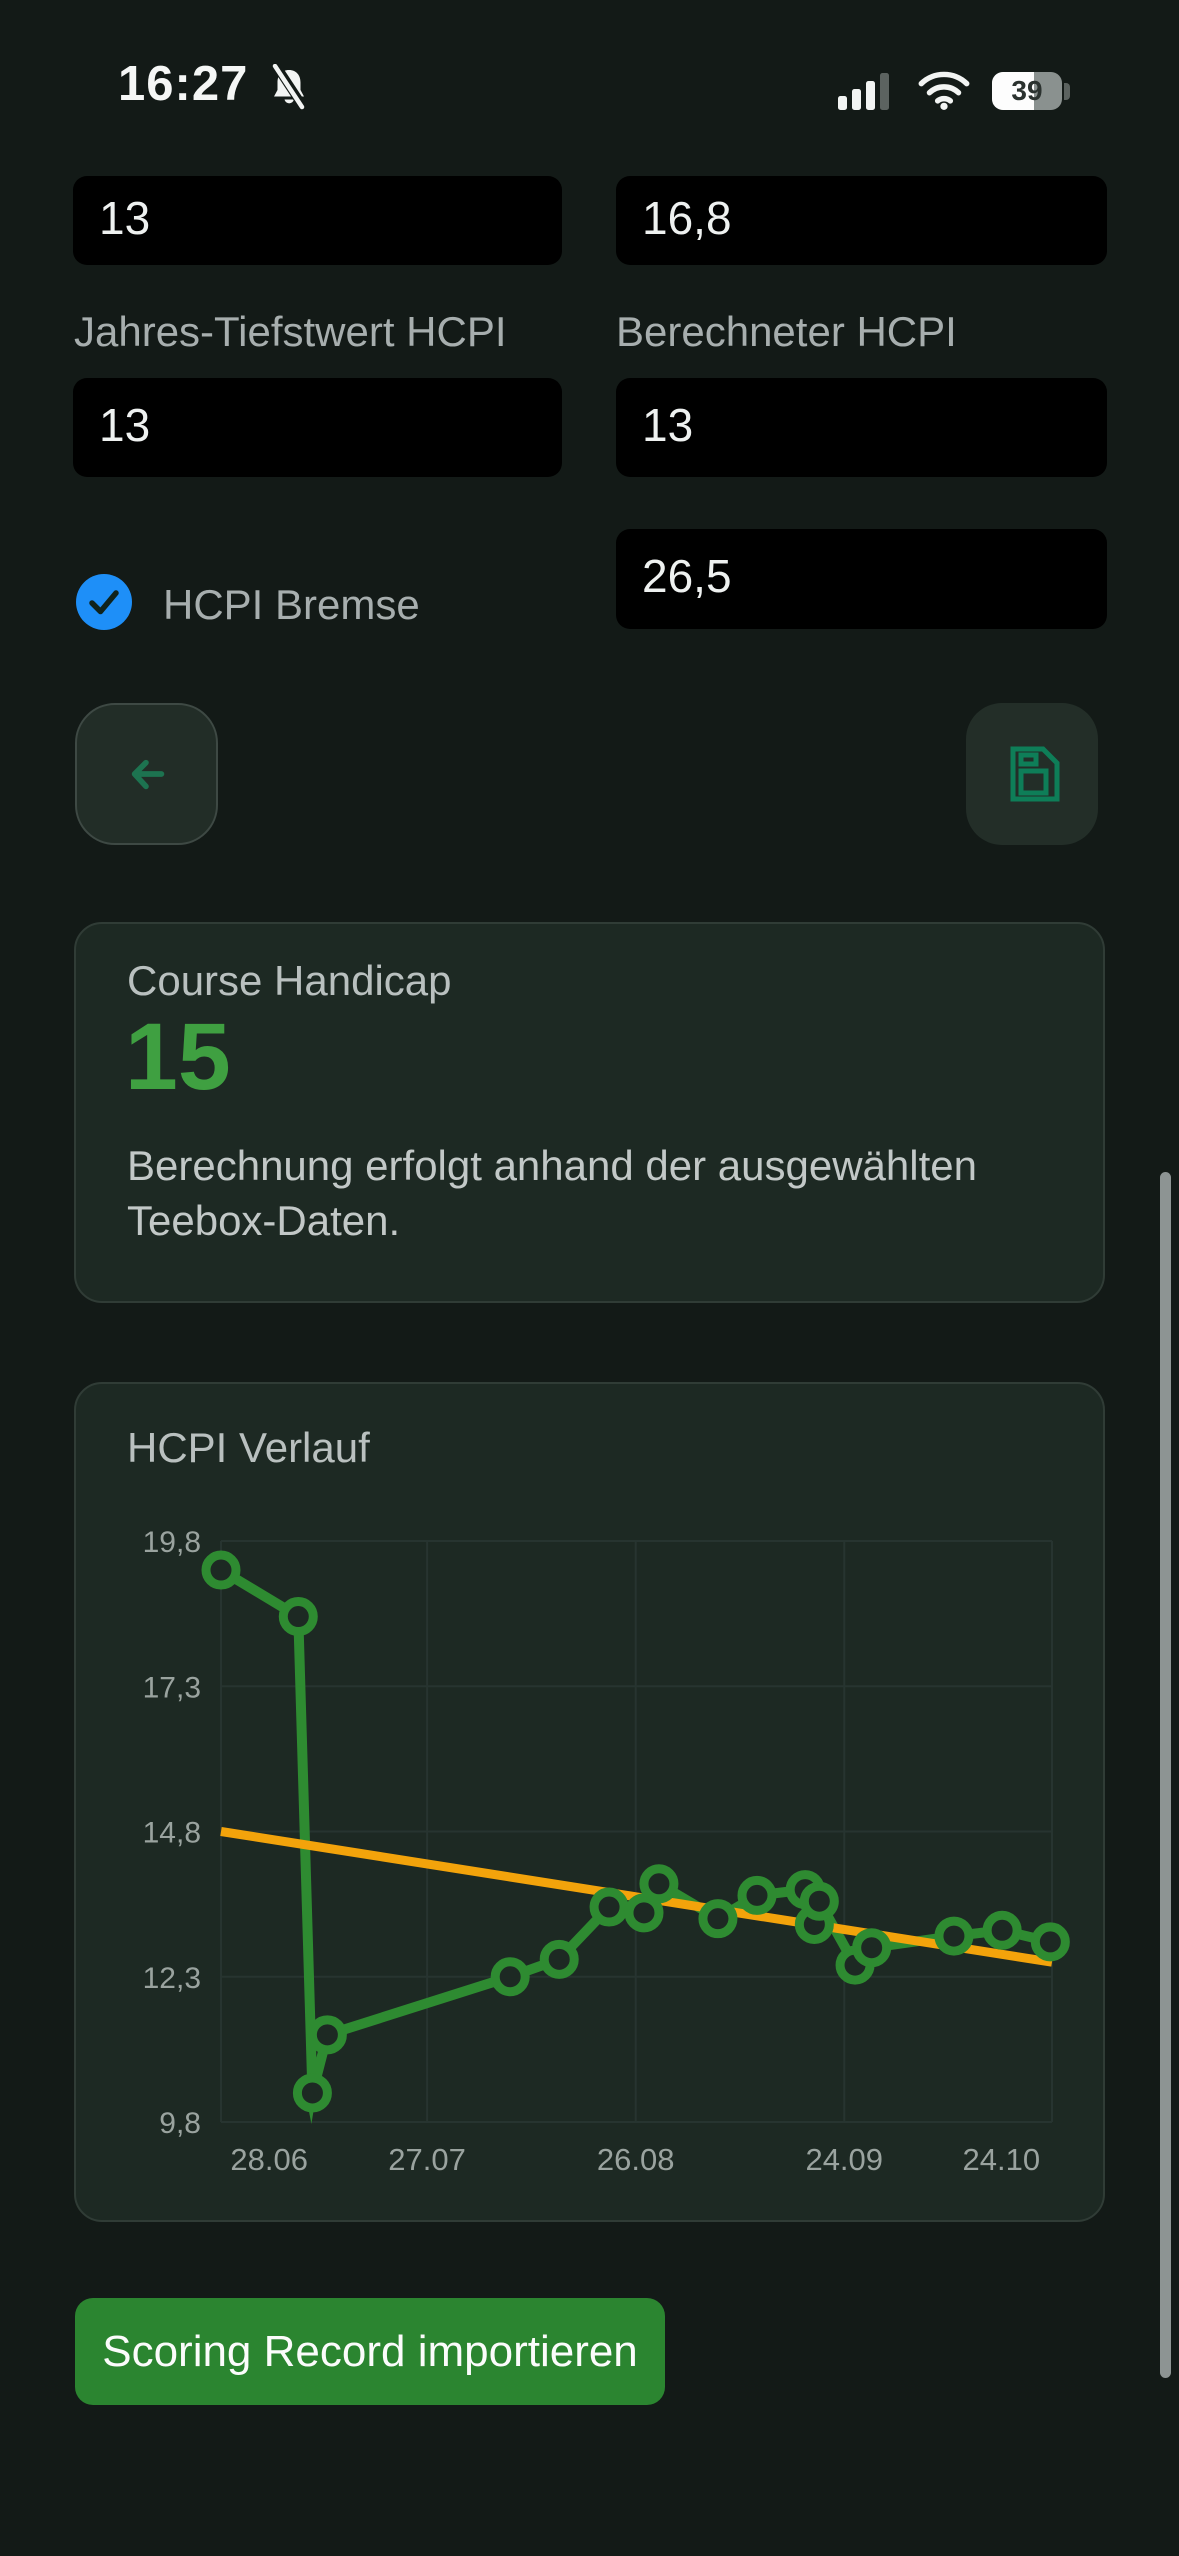 The height and width of the screenshot is (2556, 1179). I want to click on chart-y-tick-label: 9,8, so click(180, 2123).